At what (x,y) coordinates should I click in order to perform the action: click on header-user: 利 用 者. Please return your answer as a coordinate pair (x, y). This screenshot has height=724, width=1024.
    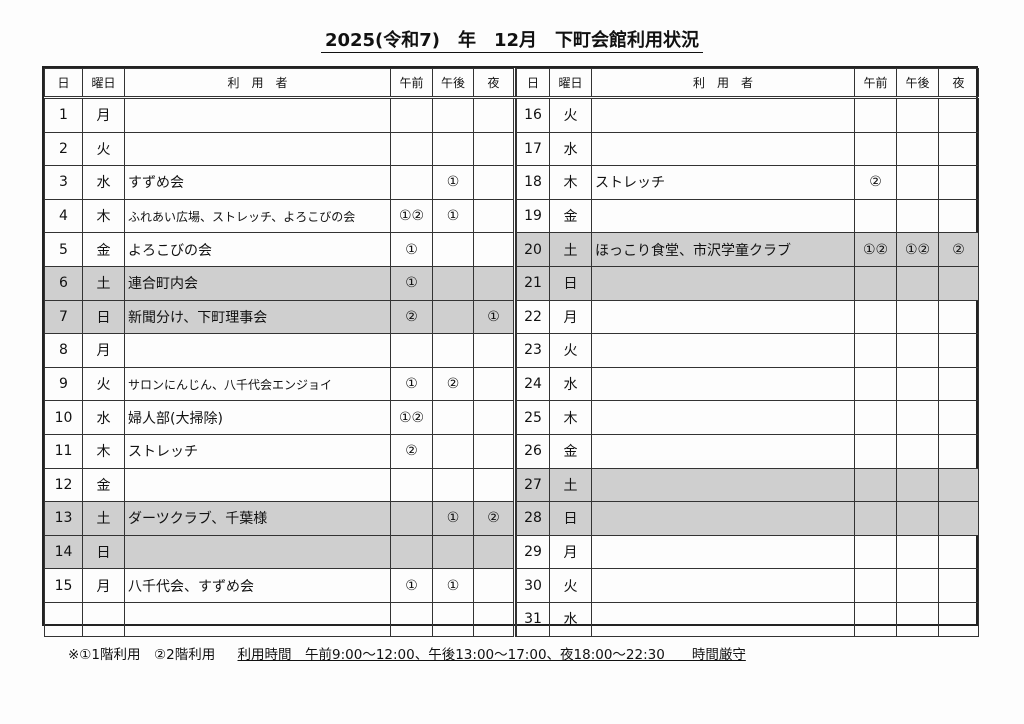
    Looking at the image, I should click on (257, 83).